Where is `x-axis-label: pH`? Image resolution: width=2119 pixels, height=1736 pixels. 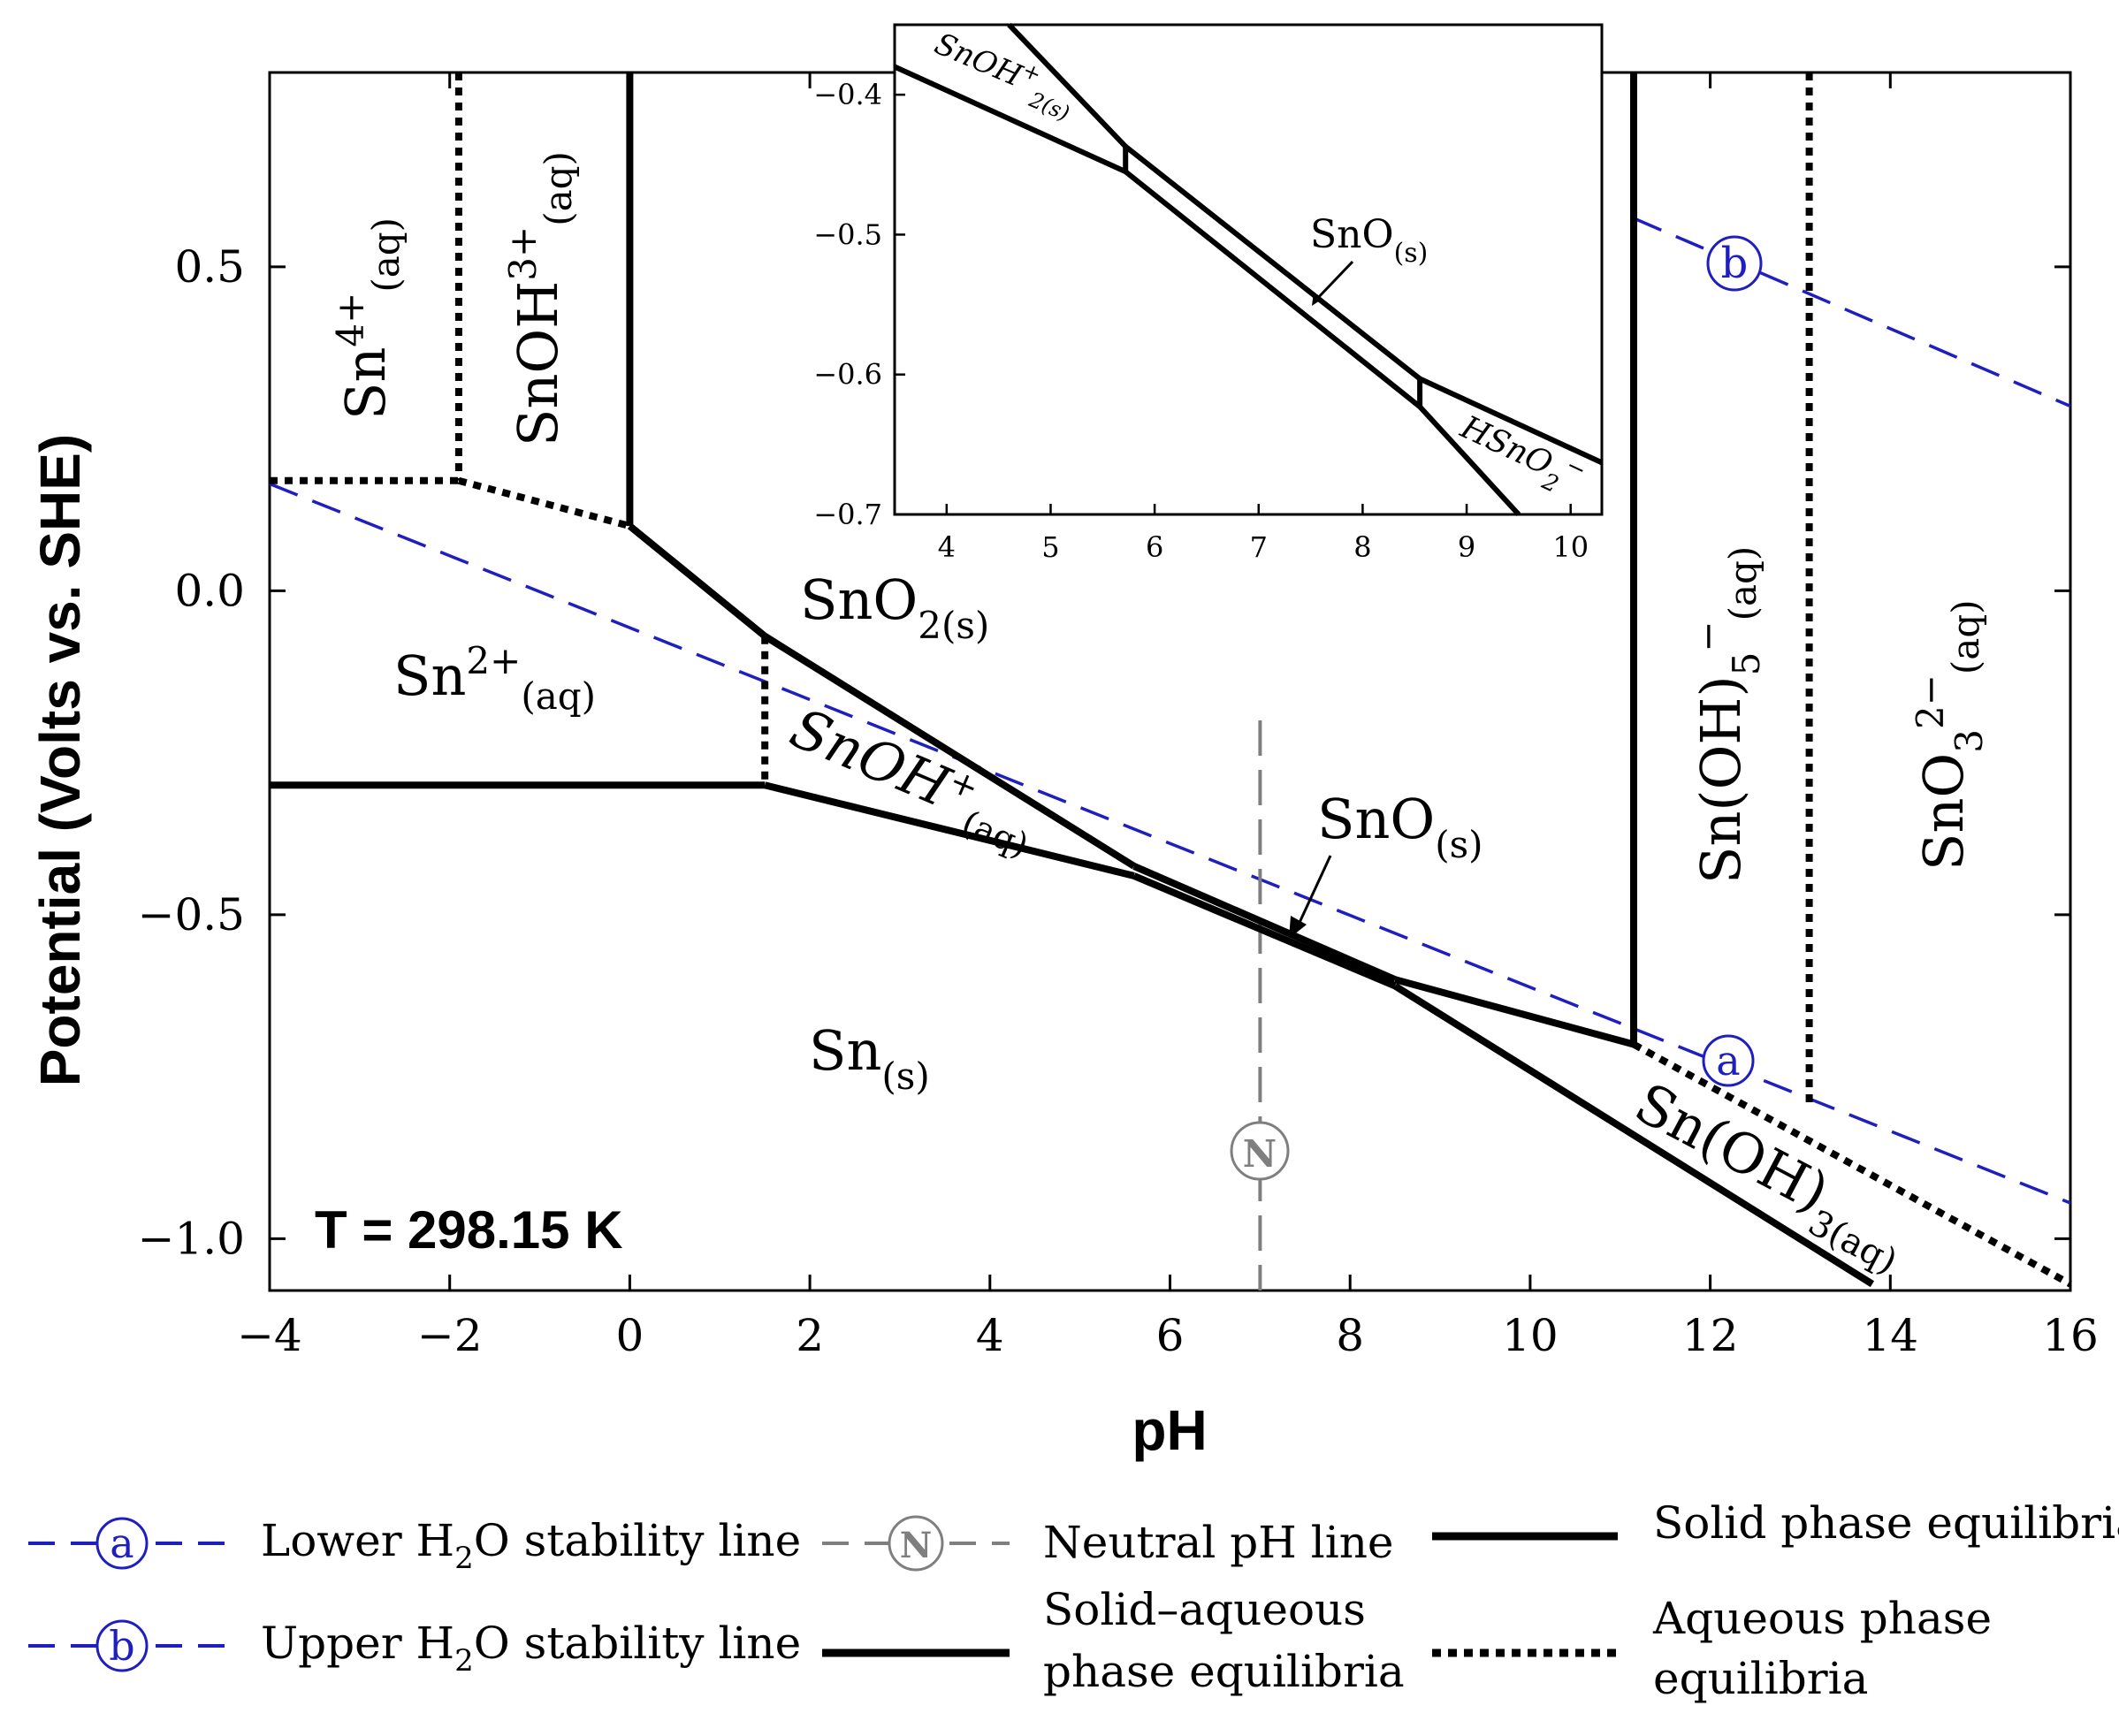
x-axis-label: pH is located at coordinates (1169, 1430).